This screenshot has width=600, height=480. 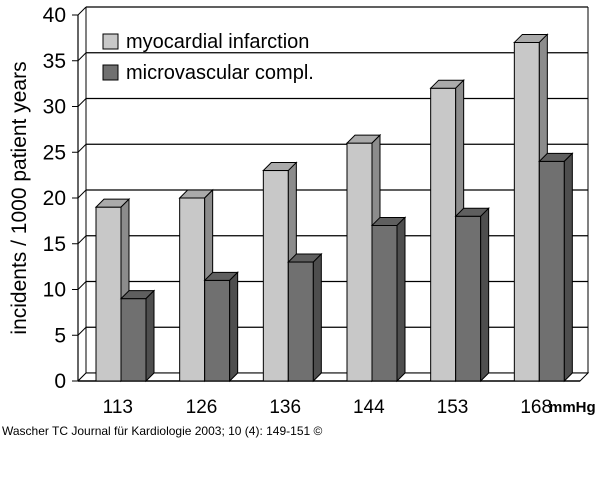 I want to click on x-tick-label: 144, so click(x=369, y=407).